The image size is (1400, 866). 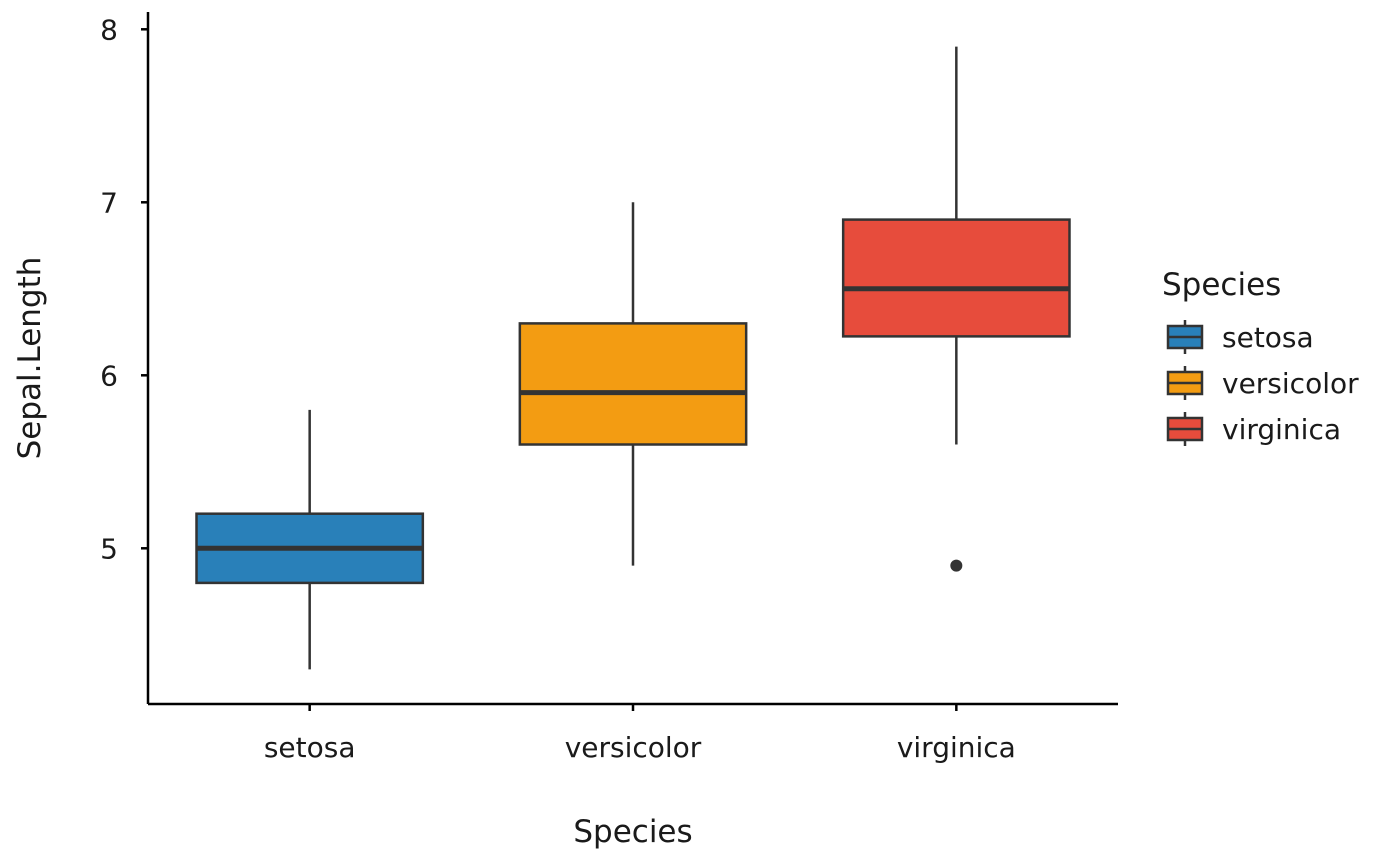 I want to click on x-tick-label: versicolor, so click(x=633, y=747).